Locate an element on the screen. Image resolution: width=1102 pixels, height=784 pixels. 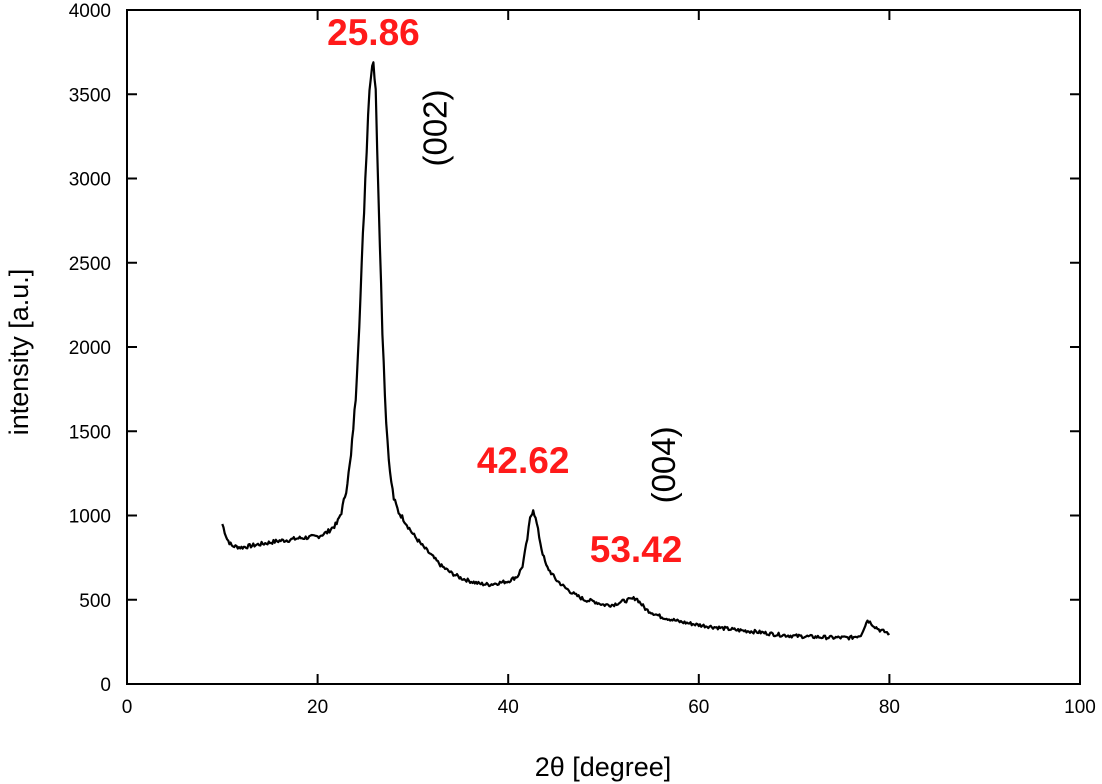
x-tick-label: 20 is located at coordinates (317, 707).